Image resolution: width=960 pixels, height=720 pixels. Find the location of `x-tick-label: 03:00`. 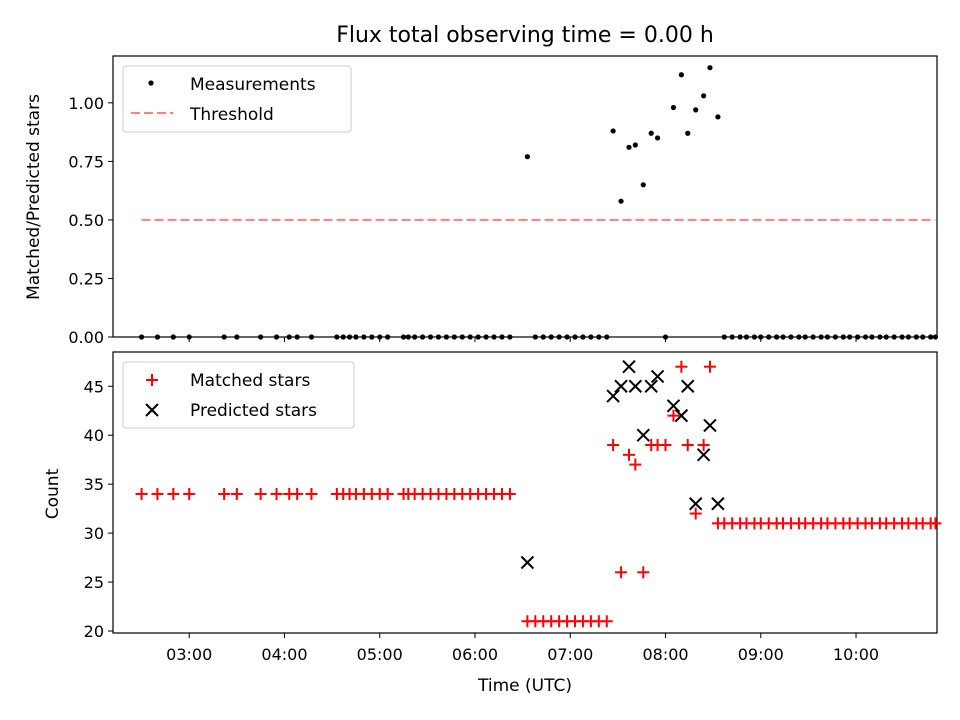

x-tick-label: 03:00 is located at coordinates (189, 654).